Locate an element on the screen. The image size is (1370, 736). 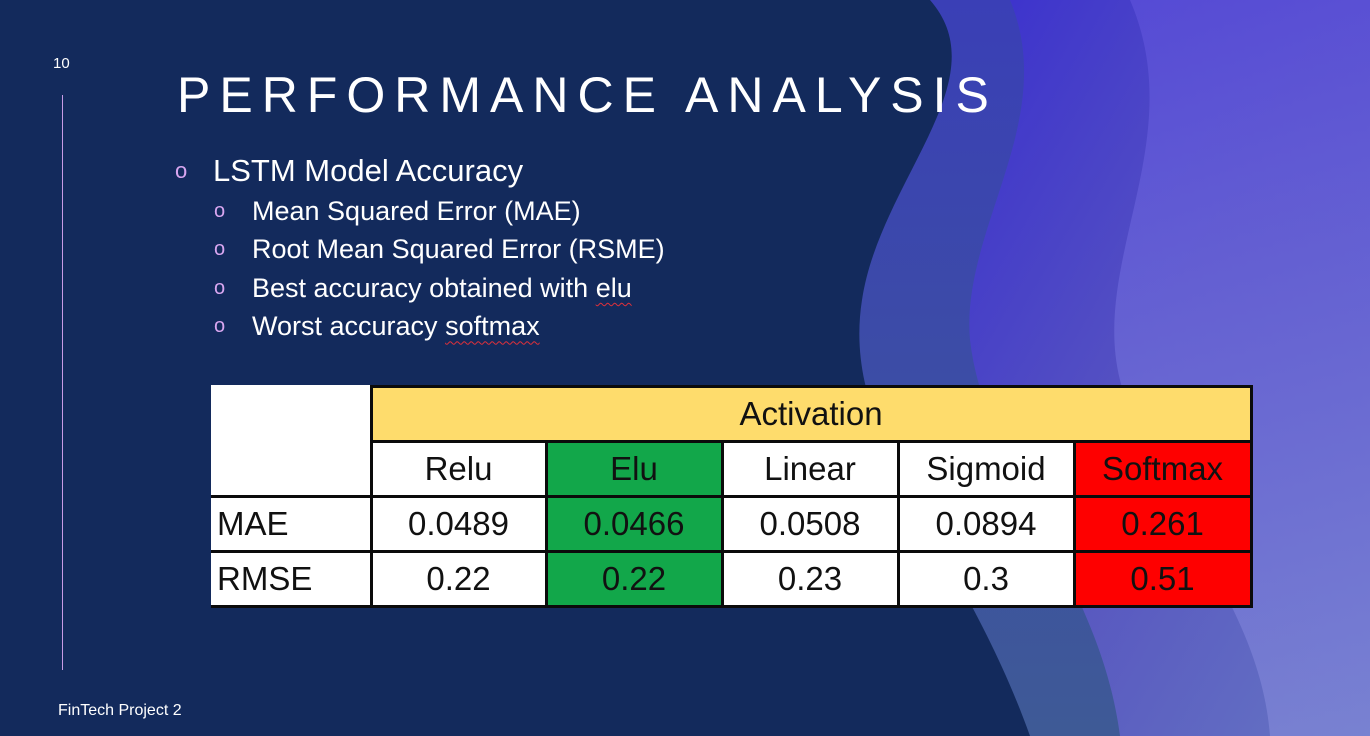
bullet-worst: o Worst accuracy softmax is located at coordinates (525, 327).